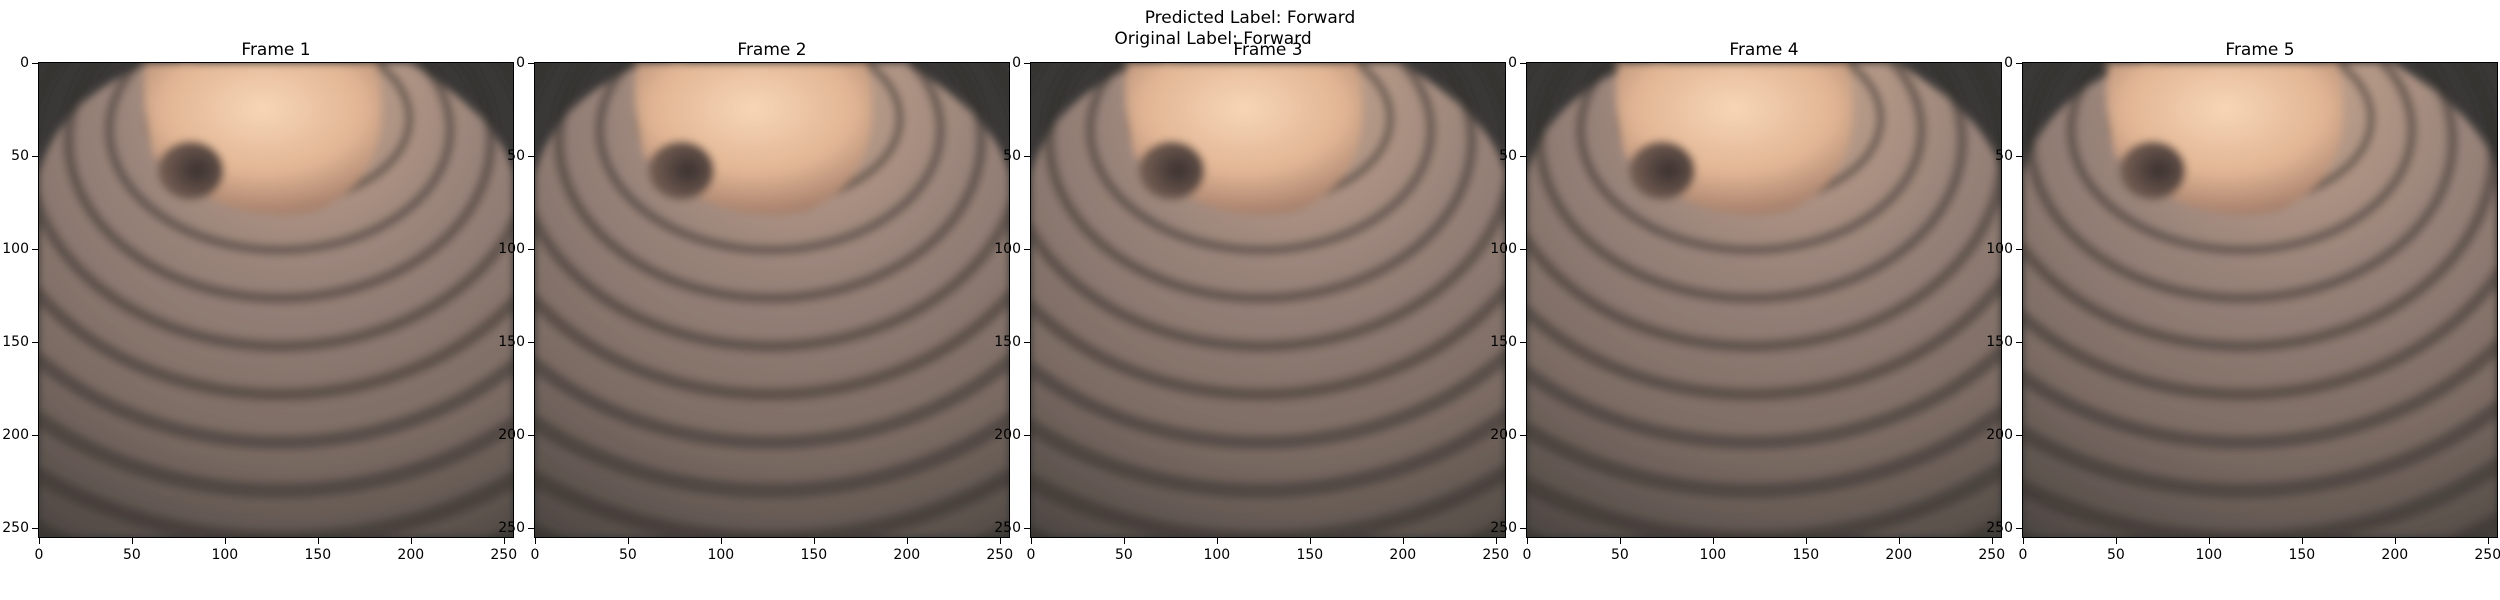 This screenshot has width=2500, height=600. I want to click on predicted-label: Predicted Label: Forward, so click(1250, 18).